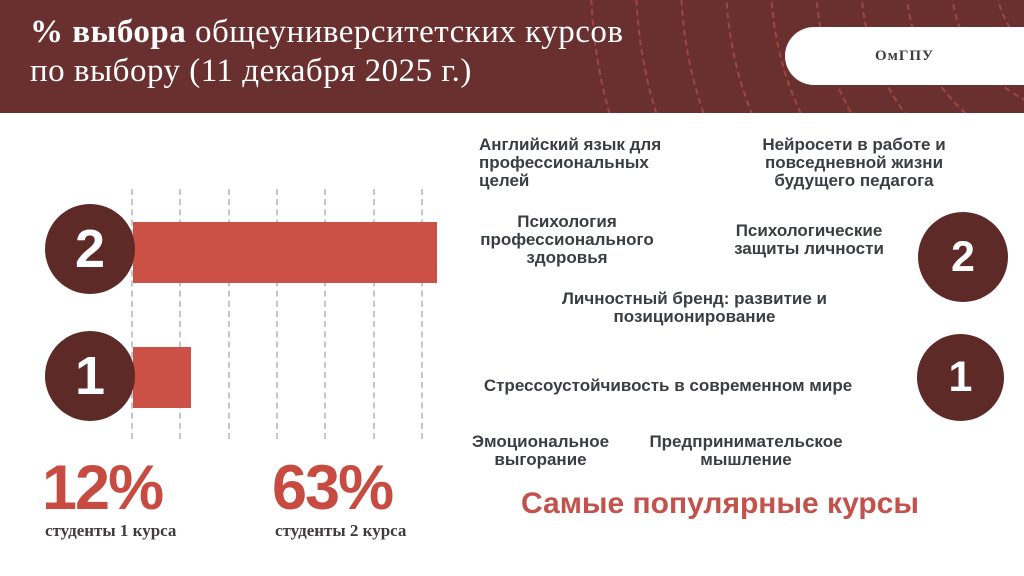 This screenshot has width=1024, height=576. I want to click on rank-label: 2, so click(963, 256).